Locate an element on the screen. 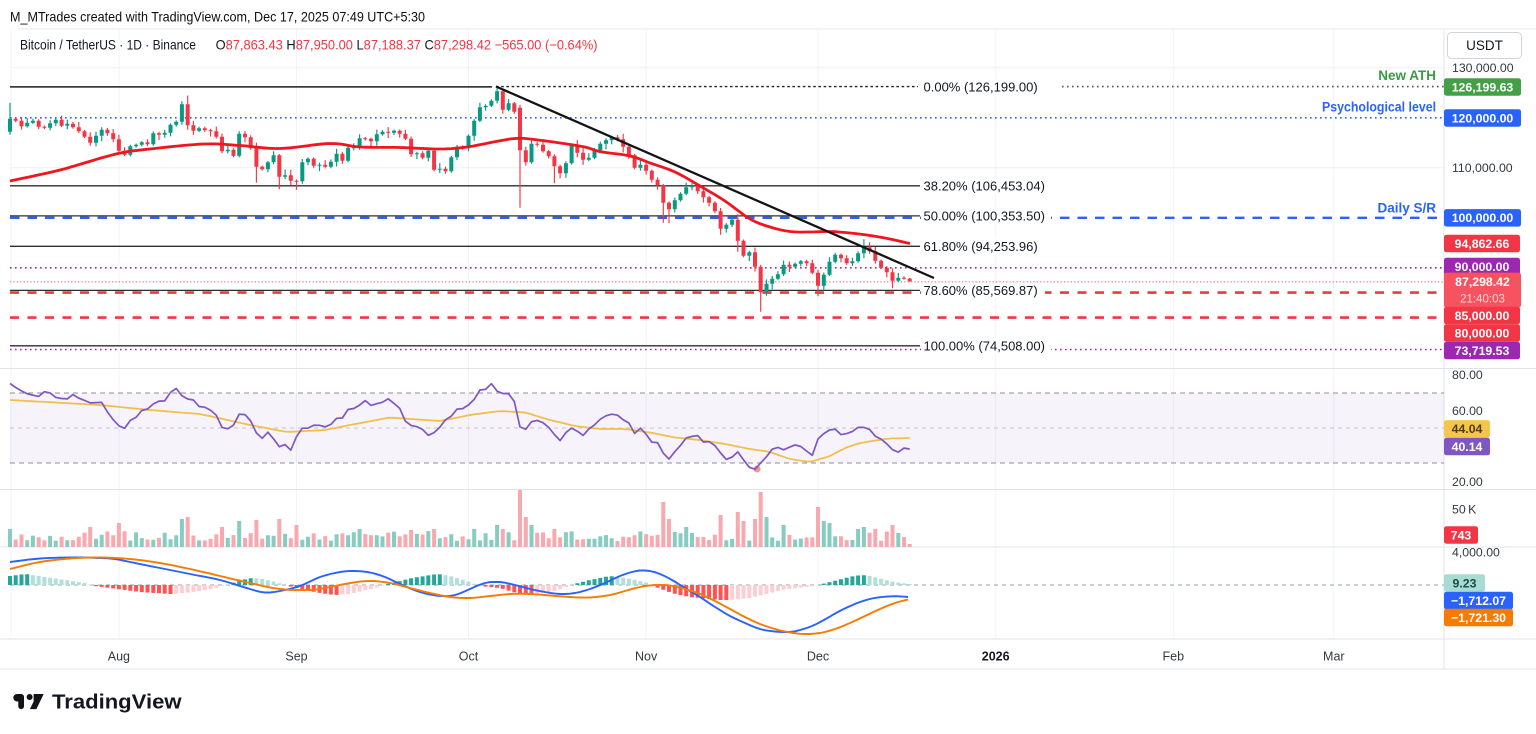  svg-text: 80,000.00 is located at coordinates (1482, 333).